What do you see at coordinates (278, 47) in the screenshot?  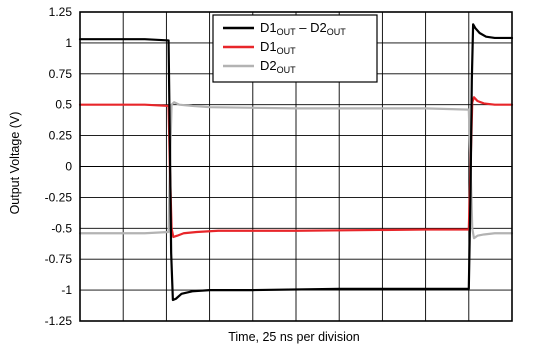 I see `legend-label: D1OUT` at bounding box center [278, 47].